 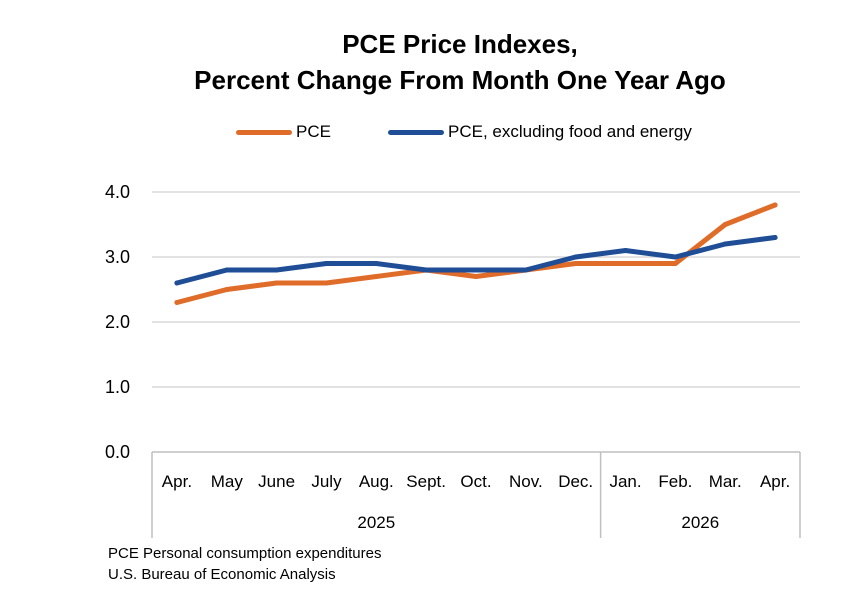 I want to click on legend-item-core-pce: PCE, excluding food and energy, so click(x=540, y=132).